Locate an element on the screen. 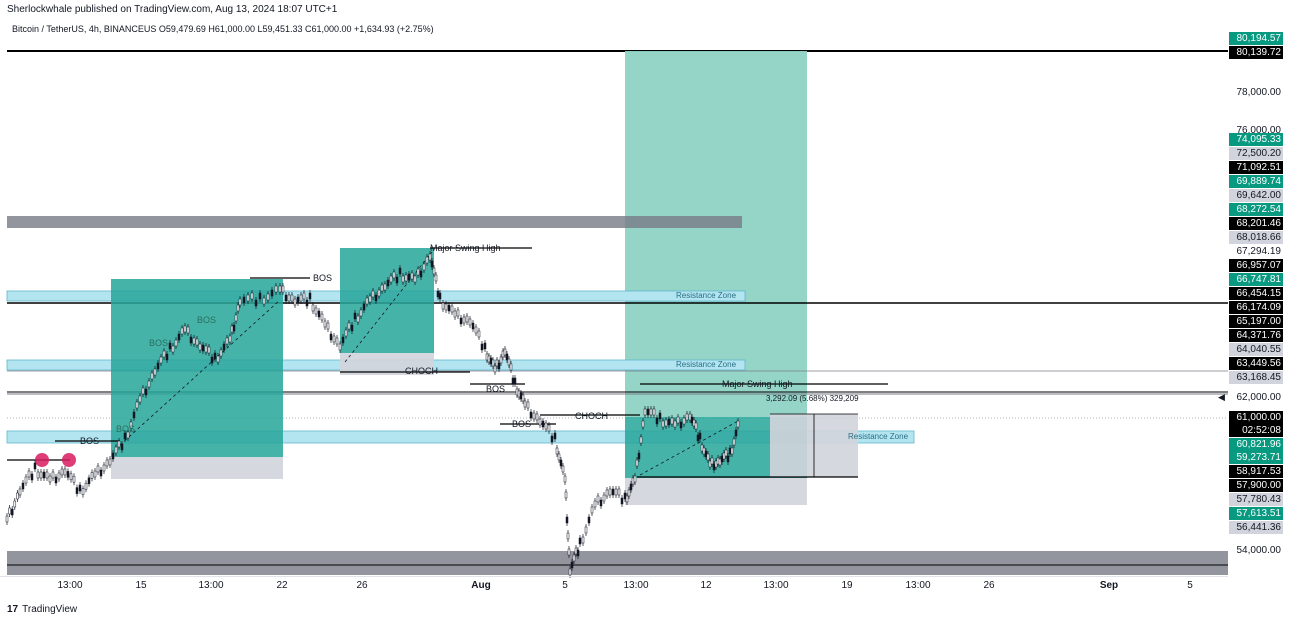 This screenshot has width=1292, height=622. tradingview-label: TradingView is located at coordinates (50, 609).